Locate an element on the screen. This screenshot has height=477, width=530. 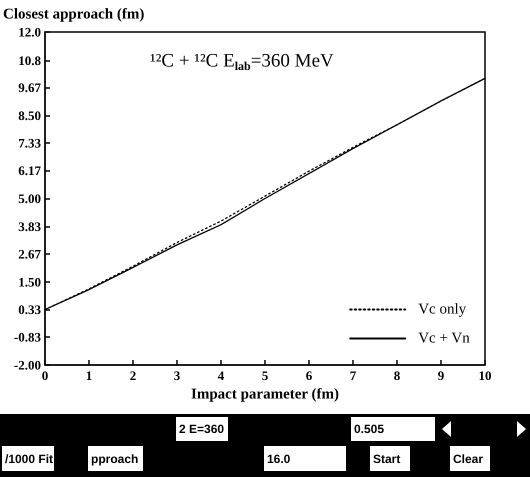
button: pproach is located at coordinates (115, 458).